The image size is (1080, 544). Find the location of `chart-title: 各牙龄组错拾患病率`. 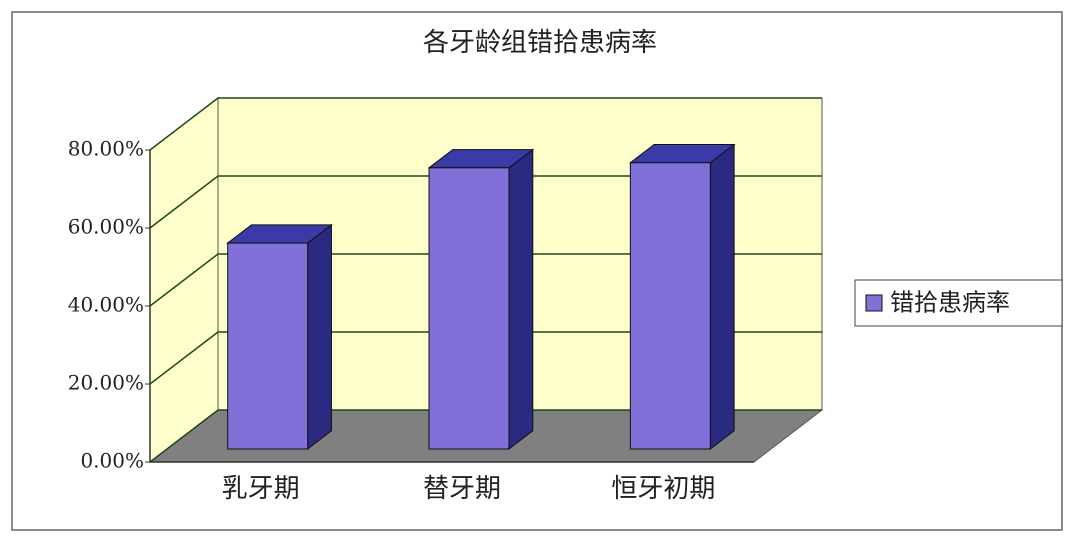

chart-title: 各牙龄组错拾患病率 is located at coordinates (540, 43).